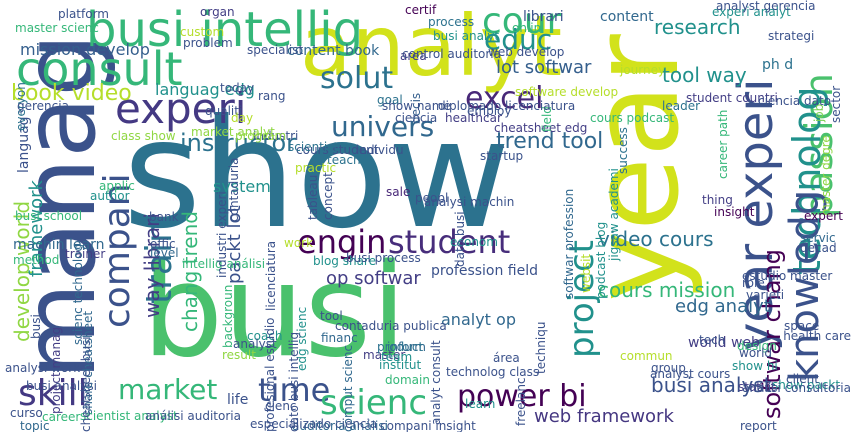 The height and width of the screenshot is (432, 851). What do you see at coordinates (755, 366) in the screenshot?
I see `cloud-word: show hi` at bounding box center [755, 366].